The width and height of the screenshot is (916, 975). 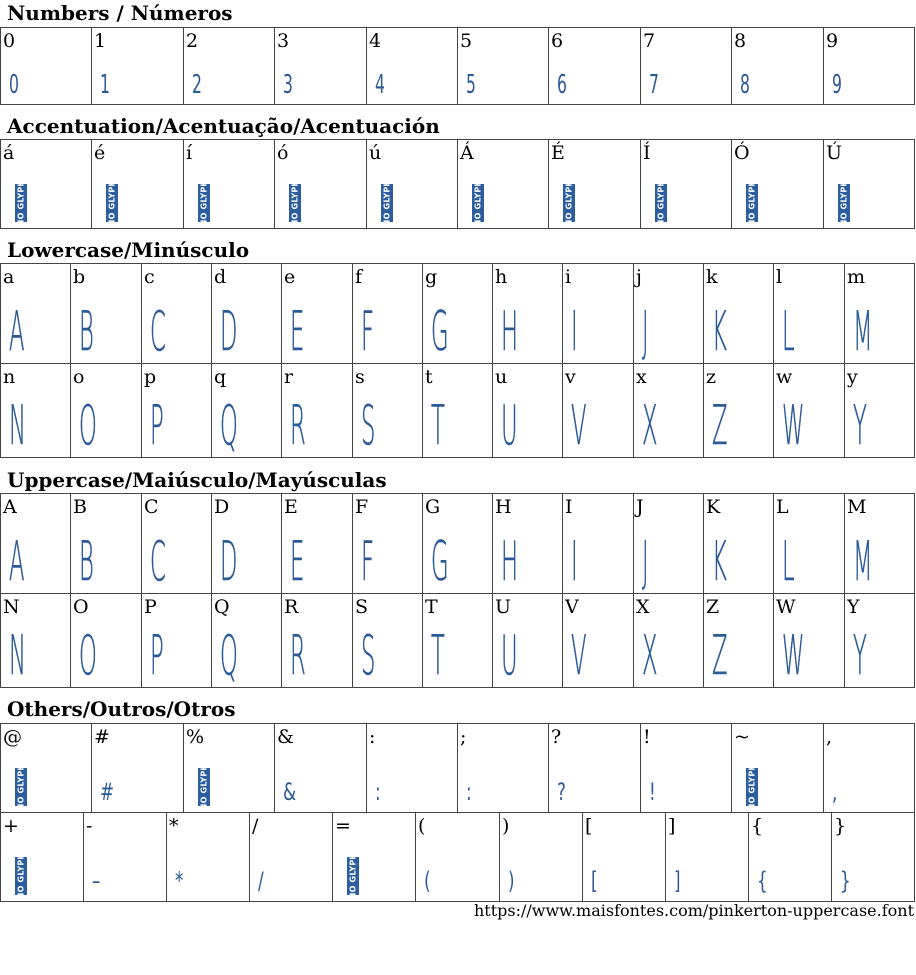 I want to click on glyph-cell-label: b, so click(x=79, y=277).